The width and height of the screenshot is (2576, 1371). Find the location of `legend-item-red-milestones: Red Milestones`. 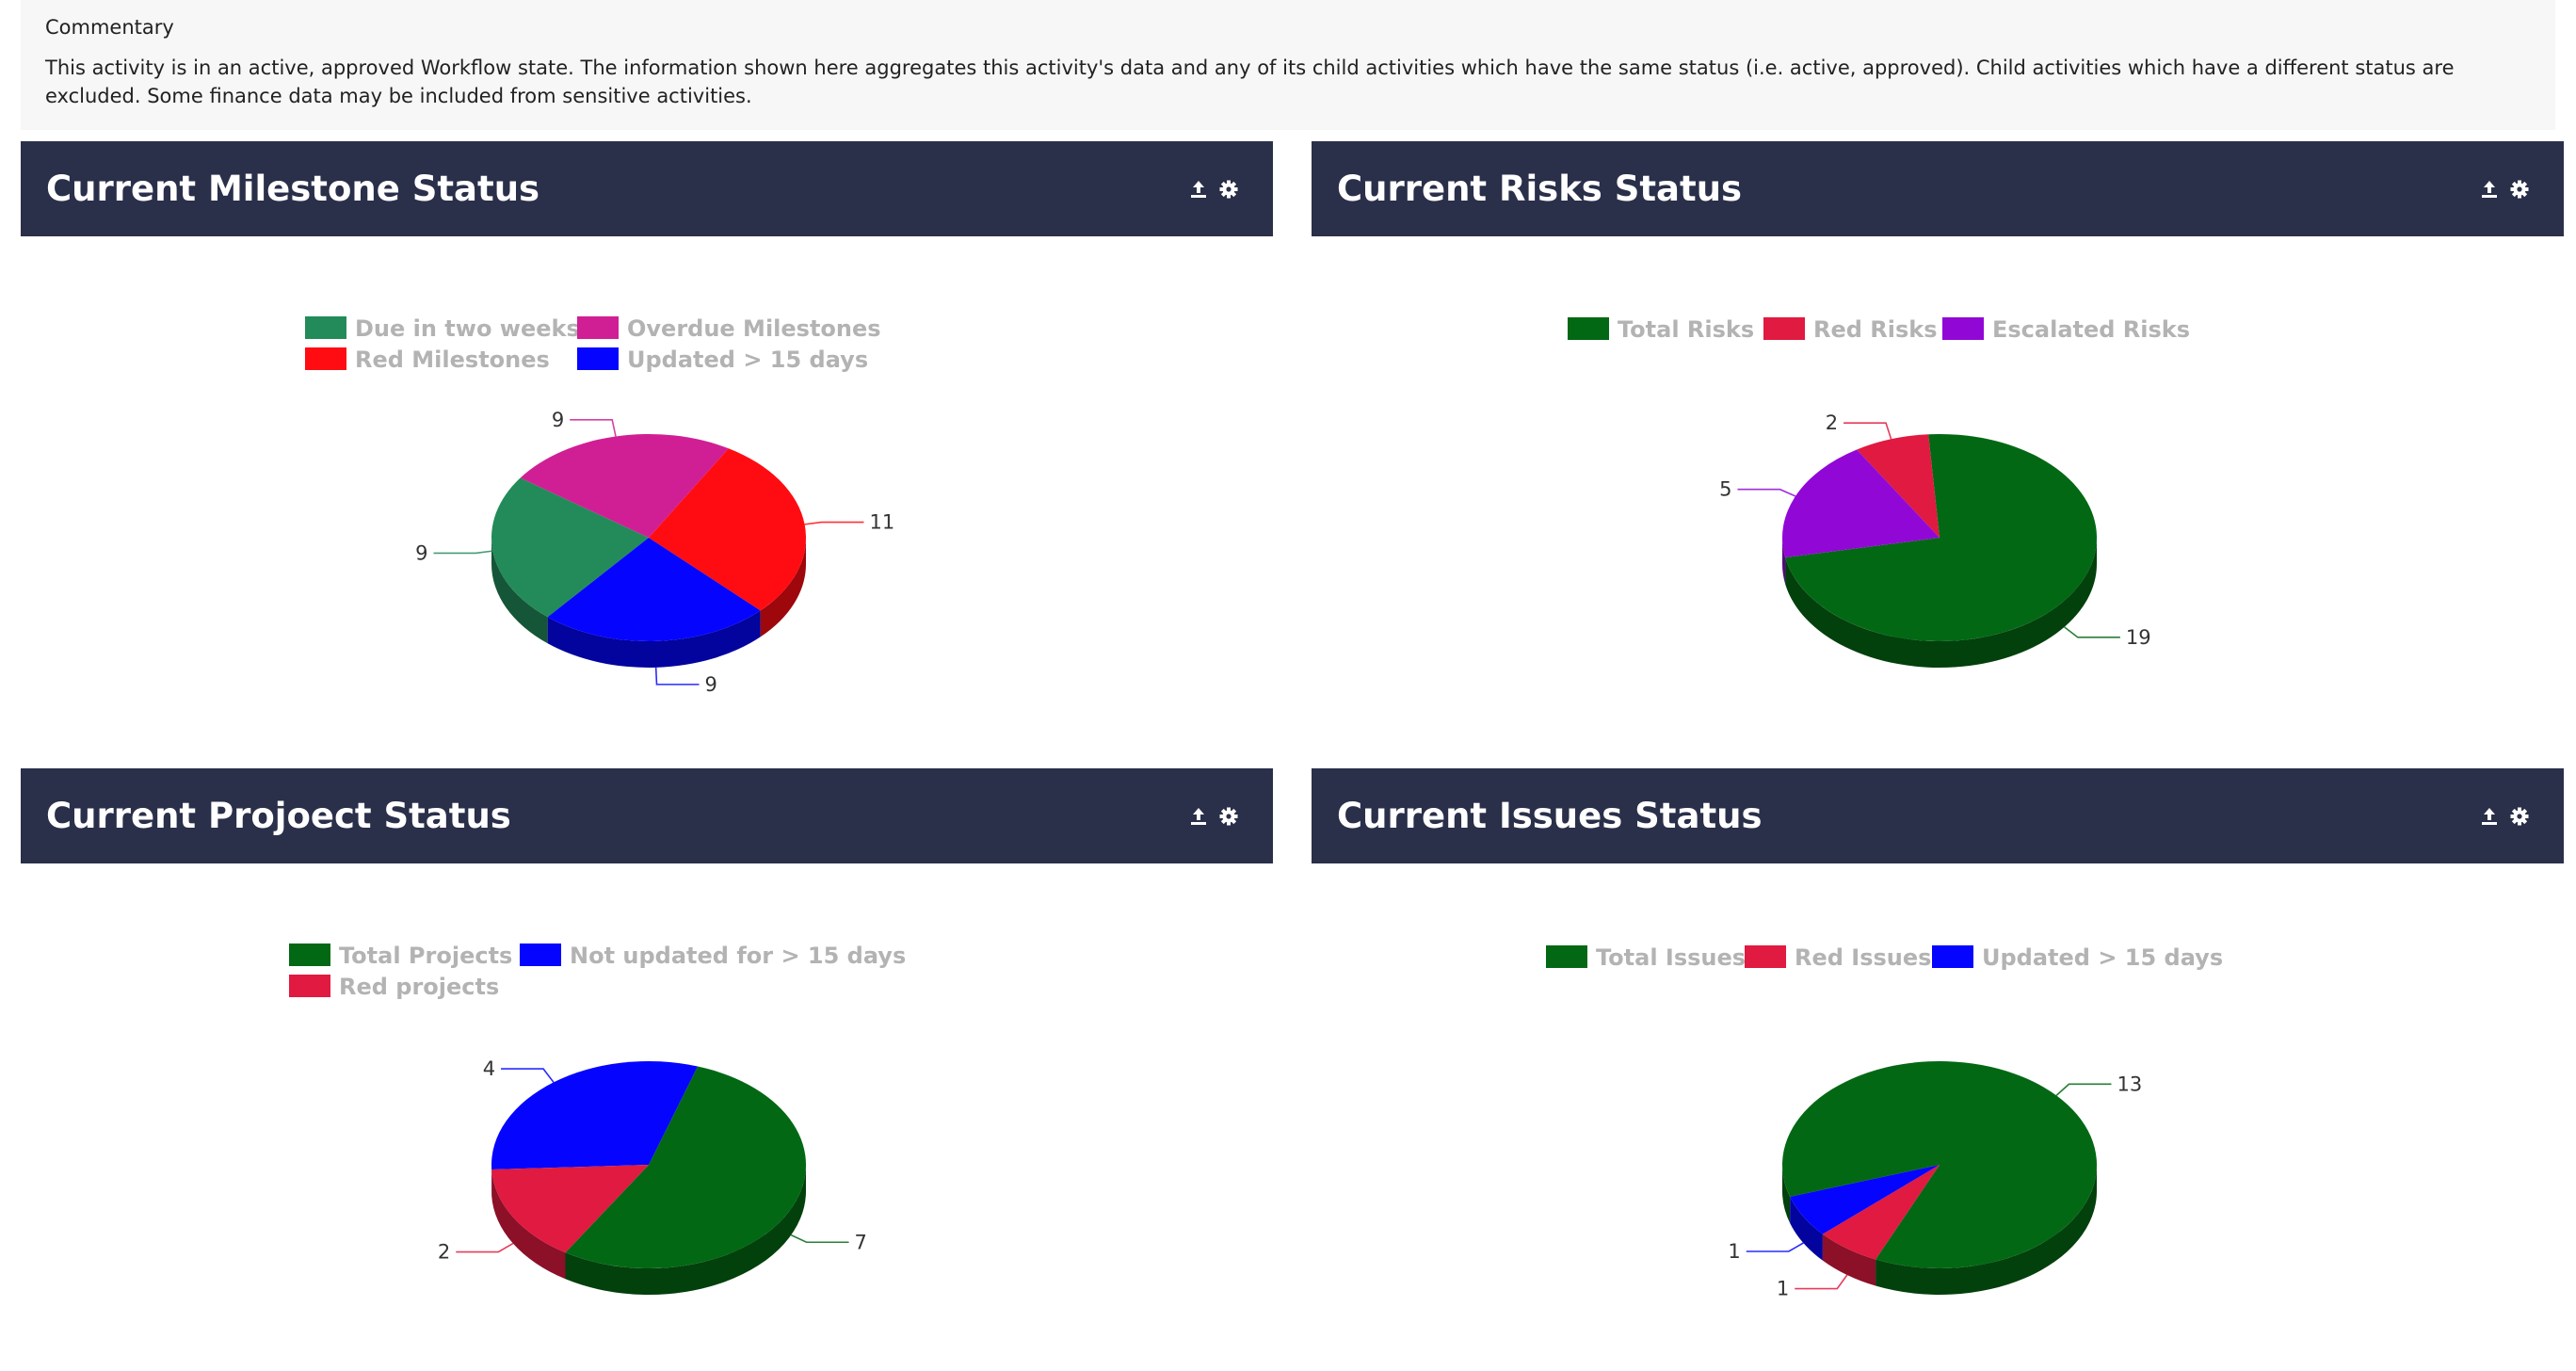

legend-item-red-milestones: Red Milestones is located at coordinates (427, 360).